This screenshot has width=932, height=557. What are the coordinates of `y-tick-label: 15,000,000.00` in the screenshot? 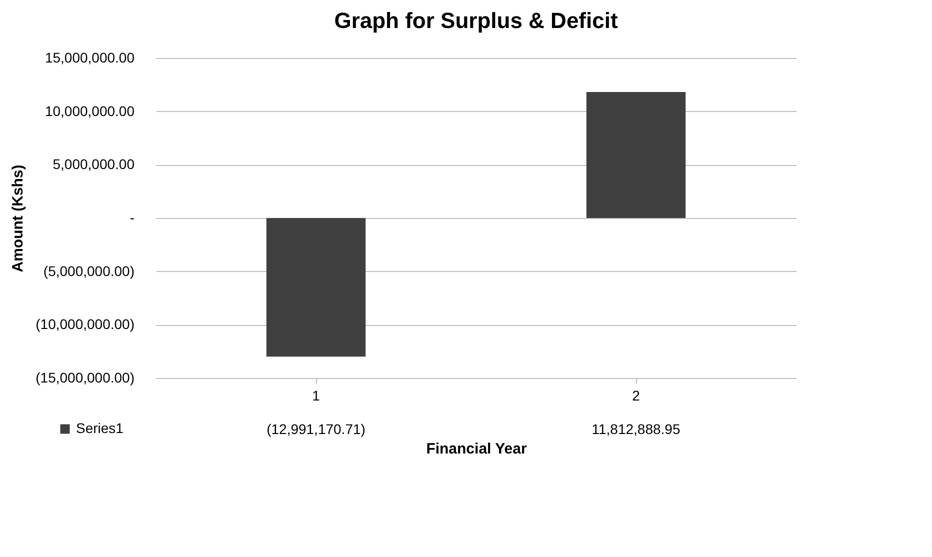 It's located at (89, 58).